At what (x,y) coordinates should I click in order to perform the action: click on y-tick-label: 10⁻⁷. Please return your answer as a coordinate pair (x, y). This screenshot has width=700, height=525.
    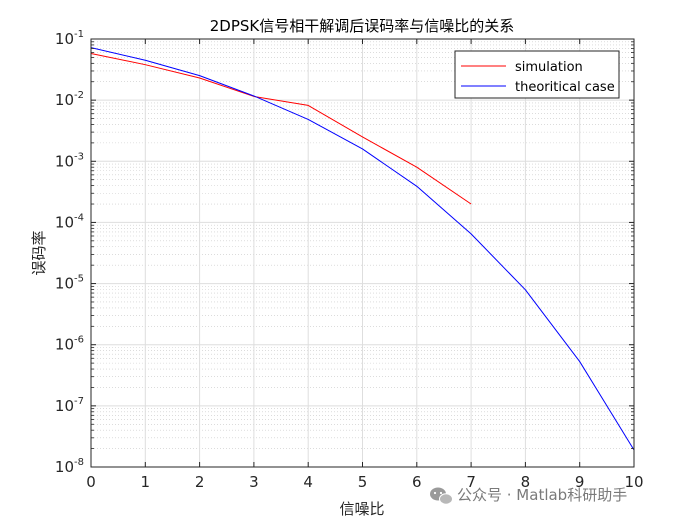
    Looking at the image, I should click on (69, 405).